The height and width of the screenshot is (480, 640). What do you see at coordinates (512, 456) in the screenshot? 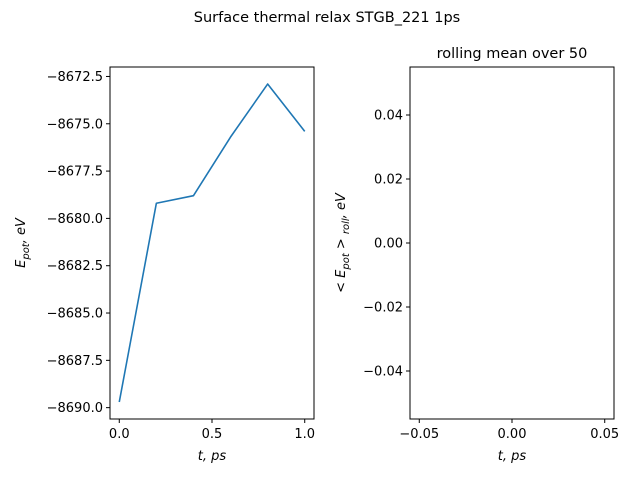
I see `right-x-axis-label: t, ps` at bounding box center [512, 456].